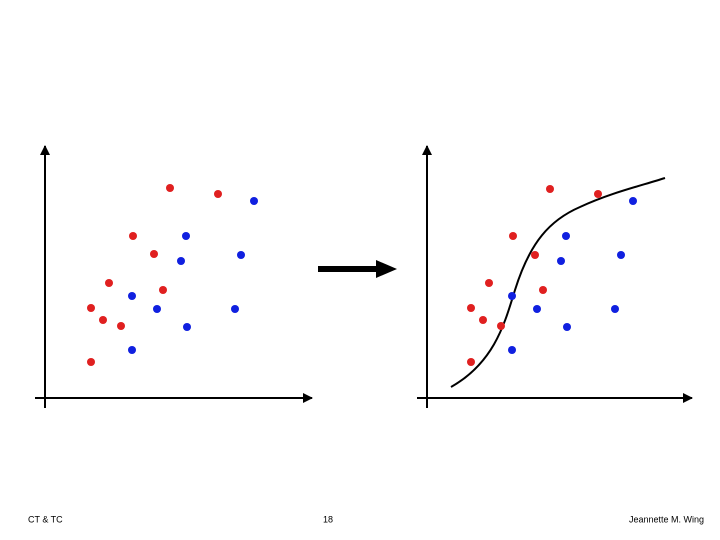 This screenshot has height=540, width=720. What do you see at coordinates (386, 269) in the screenshot?
I see `arrow-head` at bounding box center [386, 269].